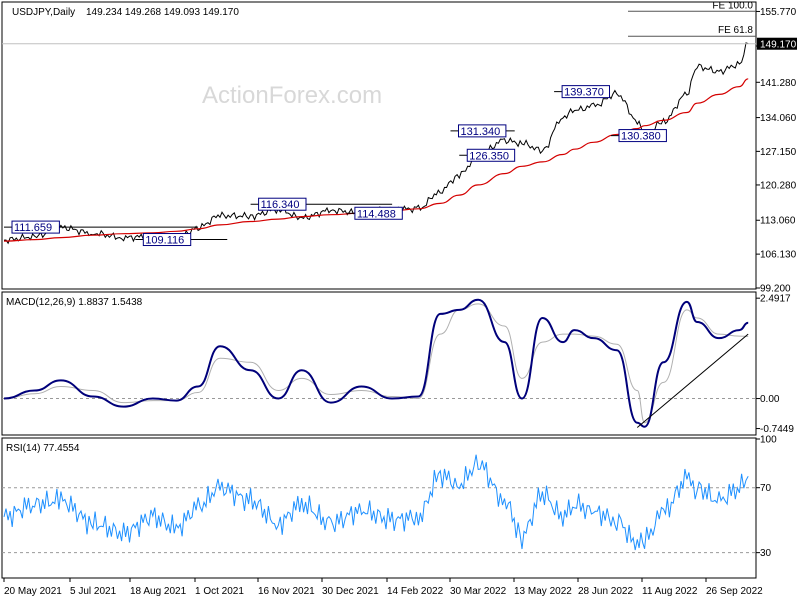 The image size is (800, 600). I want to click on level-label: 114.488, so click(376, 214).